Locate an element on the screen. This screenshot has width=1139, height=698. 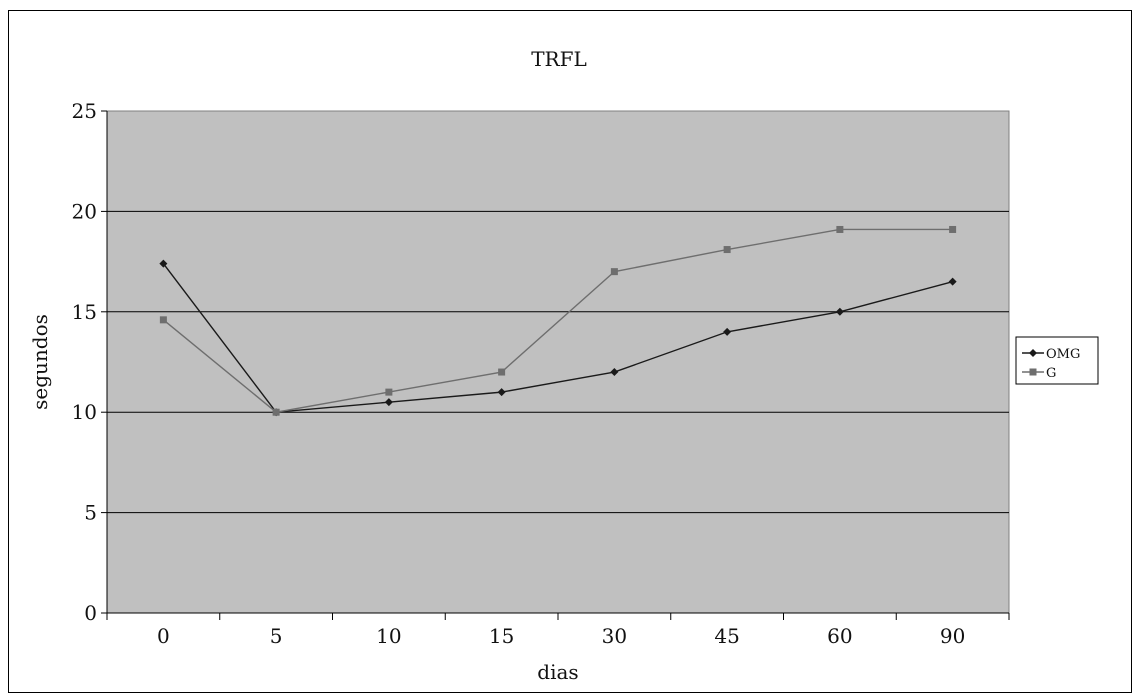
y-axis-label: segundos is located at coordinates (40, 362).